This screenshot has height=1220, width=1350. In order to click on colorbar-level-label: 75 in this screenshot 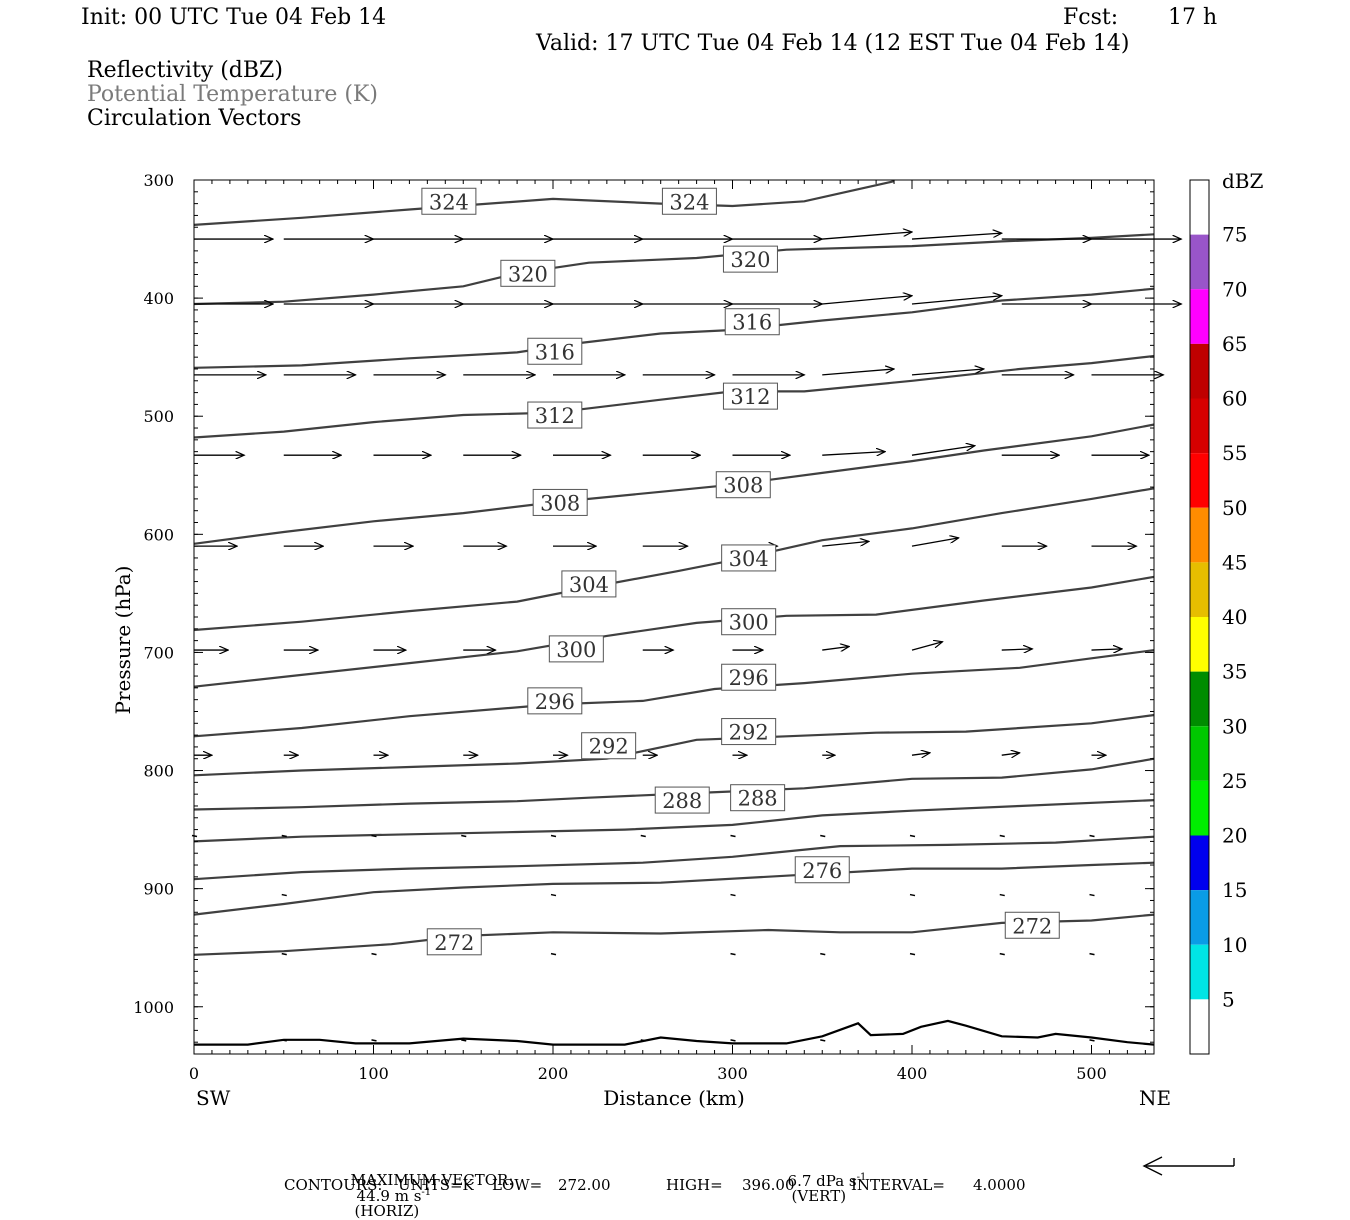, I will do `click(1234, 235)`.